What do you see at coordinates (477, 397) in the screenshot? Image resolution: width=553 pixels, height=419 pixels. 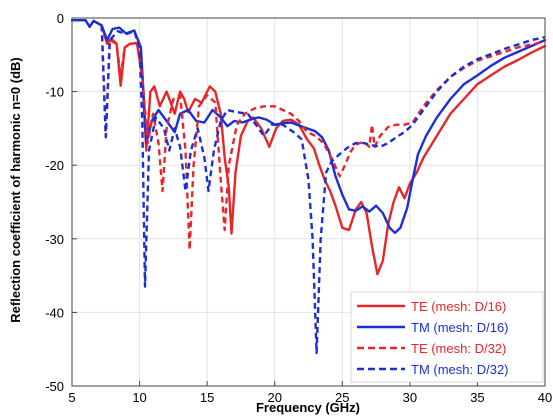 I see `x-tick-label: 35` at bounding box center [477, 397].